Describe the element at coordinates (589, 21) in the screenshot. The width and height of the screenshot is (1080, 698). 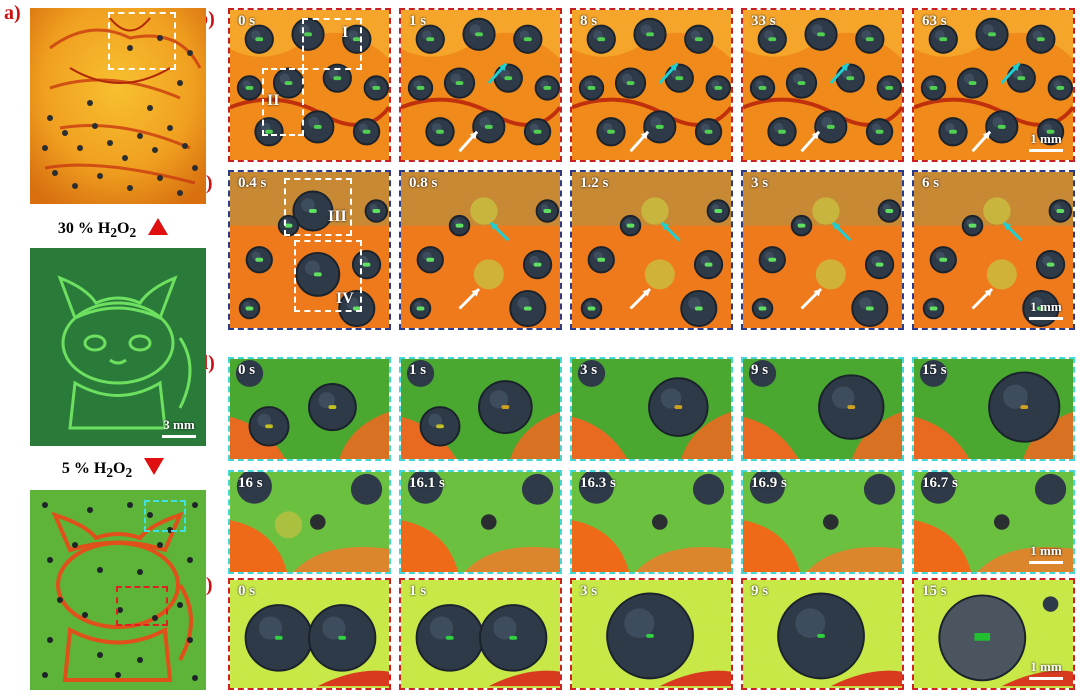
I see `time-label: 8 s` at that location.